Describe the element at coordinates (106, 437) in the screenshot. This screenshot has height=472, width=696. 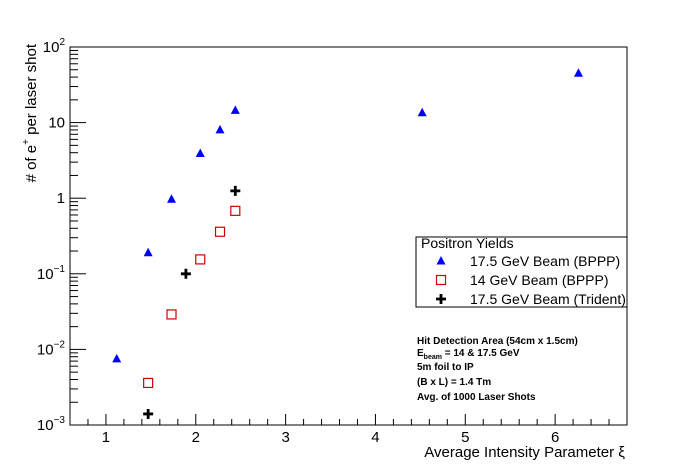
I see `x-tick-label: 1` at that location.